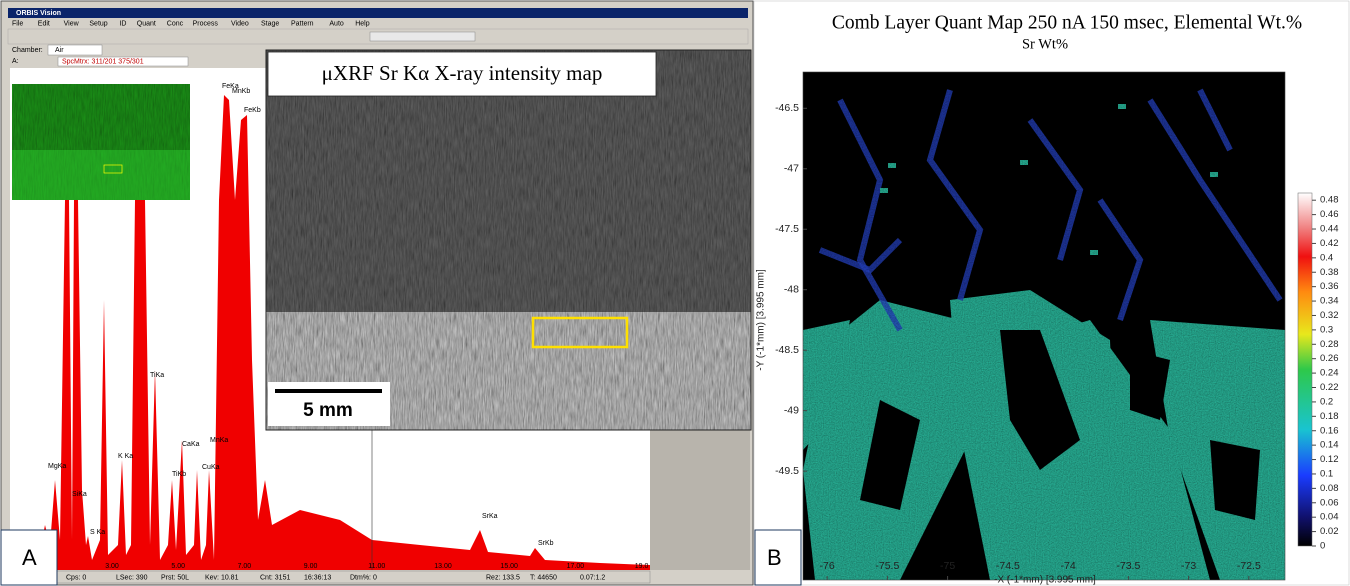 The width and height of the screenshot is (1350, 586). What do you see at coordinates (336, 23) in the screenshot?
I see `menu-item: Auto` at bounding box center [336, 23].